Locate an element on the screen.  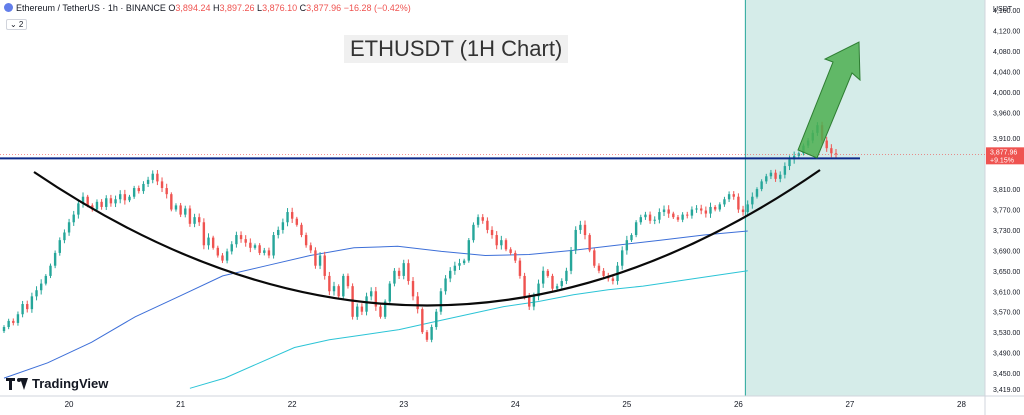
time-tick-label: 22 is located at coordinates (292, 404).